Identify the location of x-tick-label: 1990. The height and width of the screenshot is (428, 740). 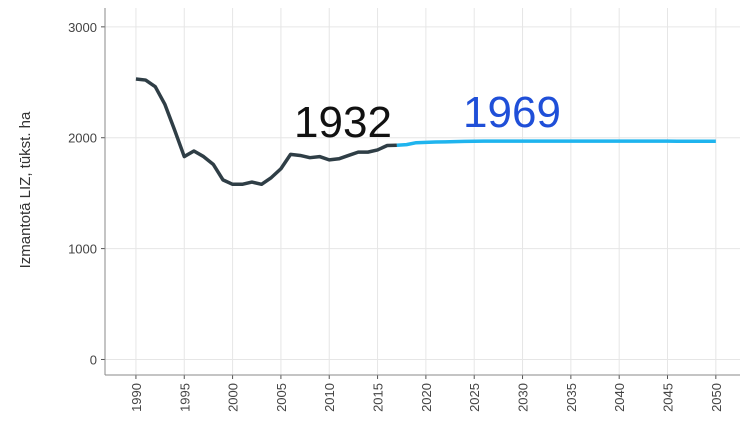
(136, 397).